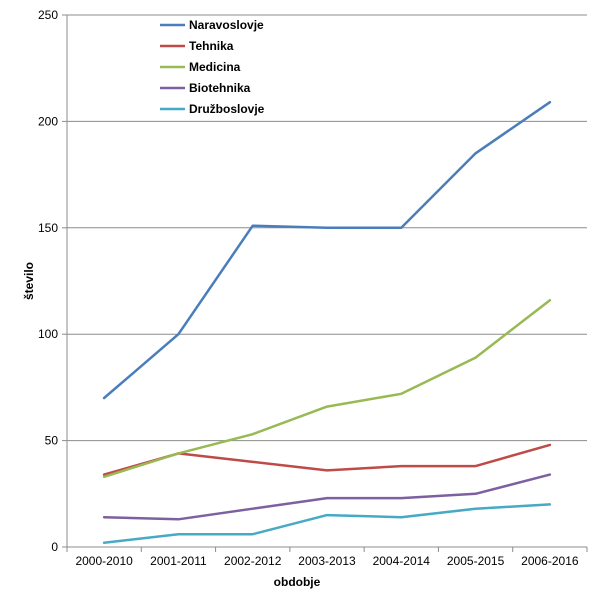 This screenshot has width=598, height=607. I want to click on legend-item: Medicina, so click(200, 67).